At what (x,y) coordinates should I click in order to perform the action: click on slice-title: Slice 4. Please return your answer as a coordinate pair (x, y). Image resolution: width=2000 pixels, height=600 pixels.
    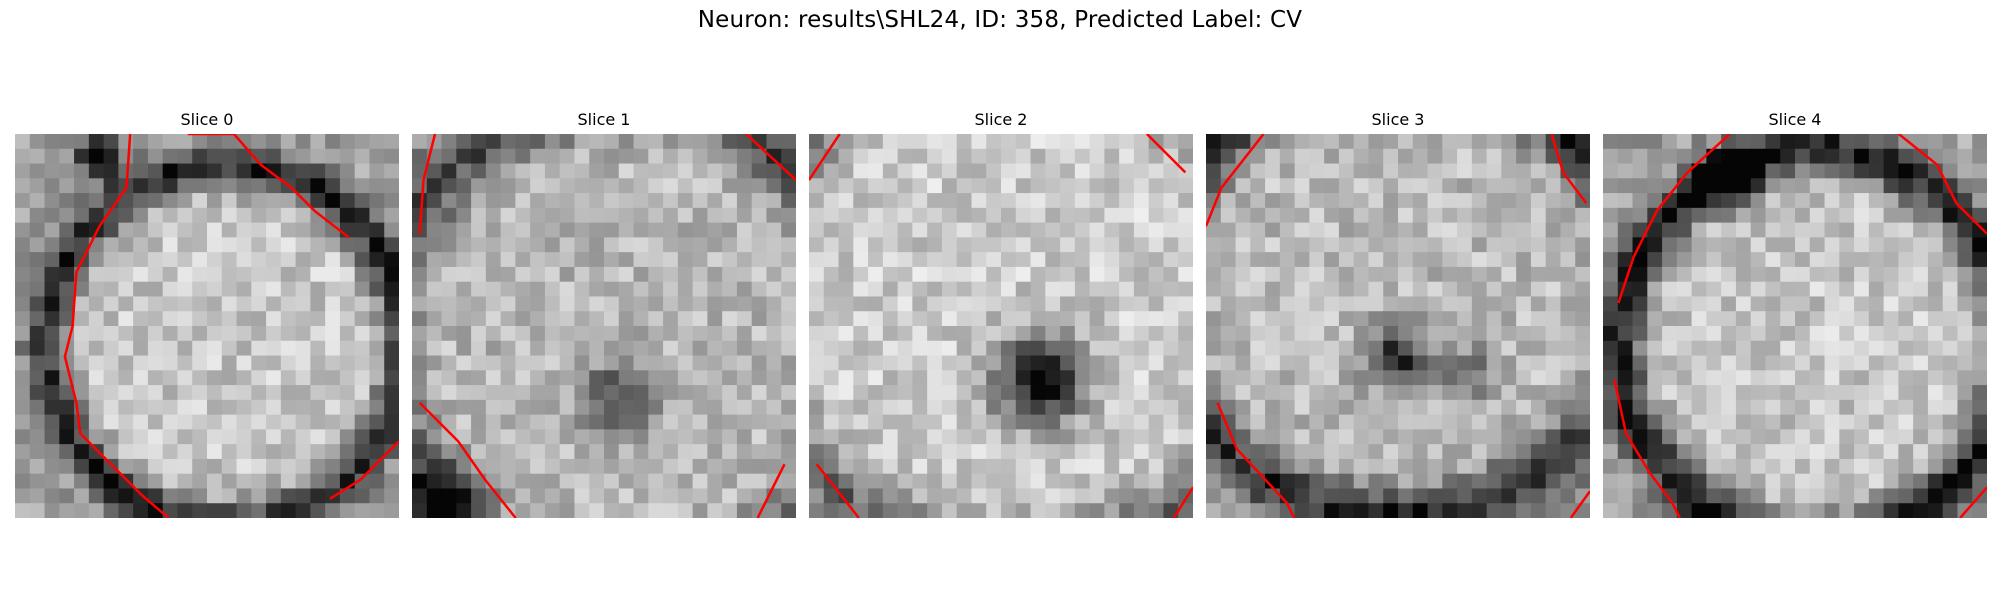
    Looking at the image, I should click on (1795, 119).